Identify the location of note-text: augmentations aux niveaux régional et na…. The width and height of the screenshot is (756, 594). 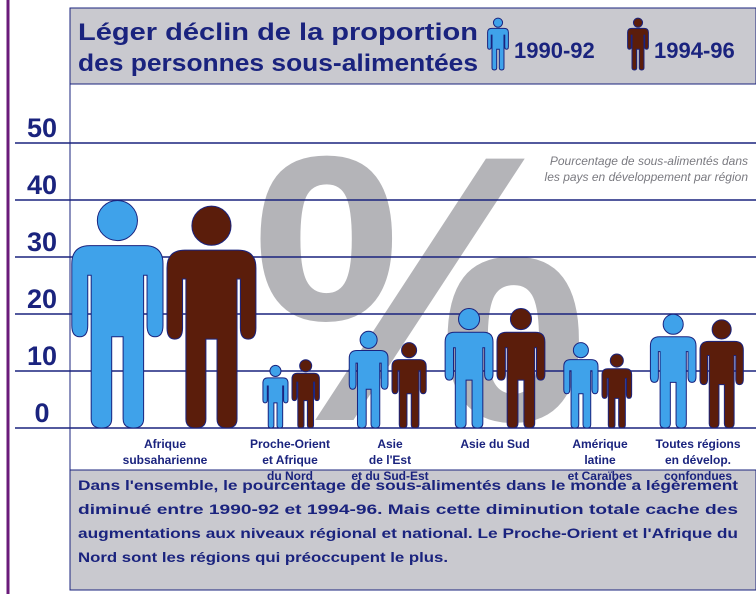
(408, 533).